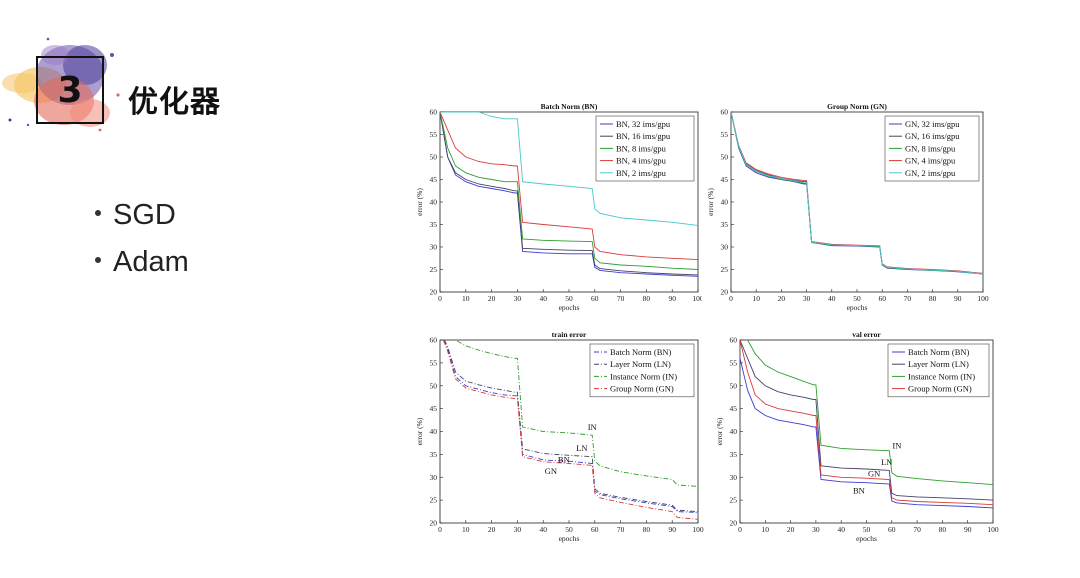 This screenshot has height=578, width=1080. I want to click on legend-entry: BN, 4 ims/gpu, so click(641, 161).